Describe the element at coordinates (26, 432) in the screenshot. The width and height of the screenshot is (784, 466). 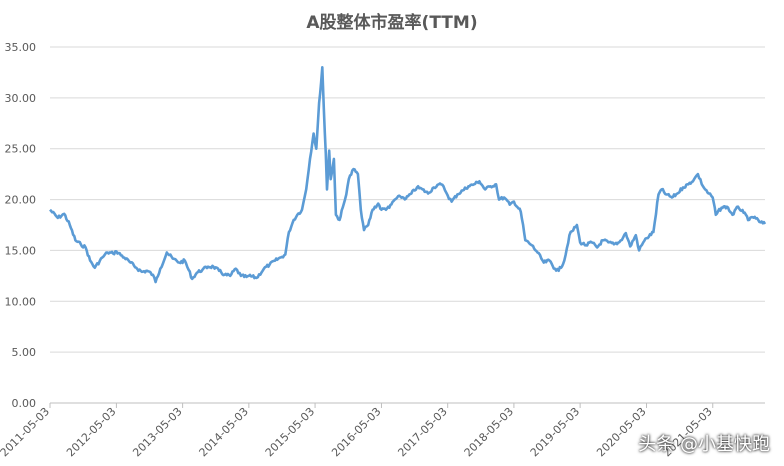
I see `x-tick-label: 2011-05-03` at that location.